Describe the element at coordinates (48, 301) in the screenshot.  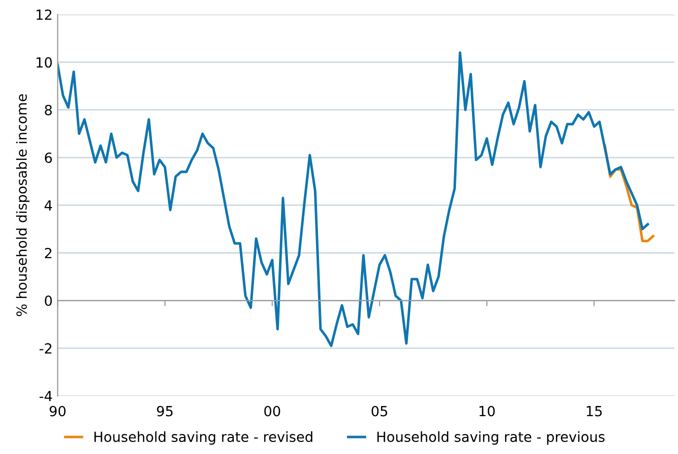
I see `y-tick-label: 0` at that location.